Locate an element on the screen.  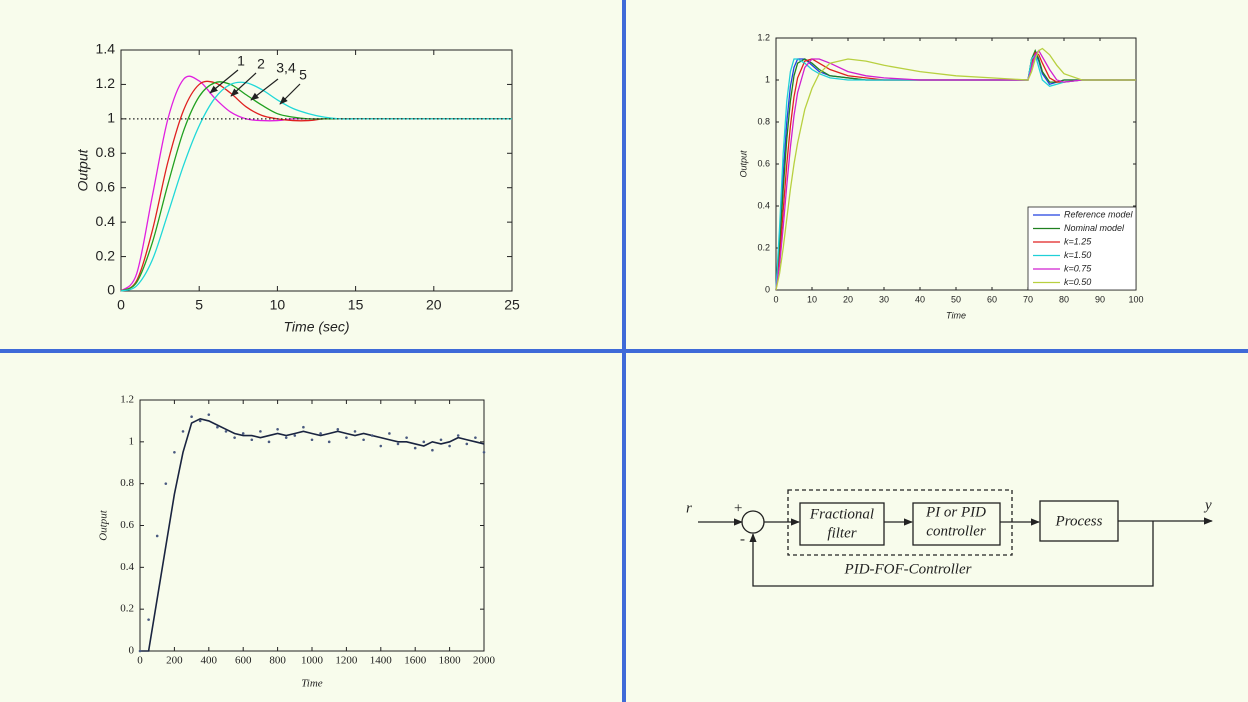
x-tick-label: 100 is located at coordinates (1135, 299).